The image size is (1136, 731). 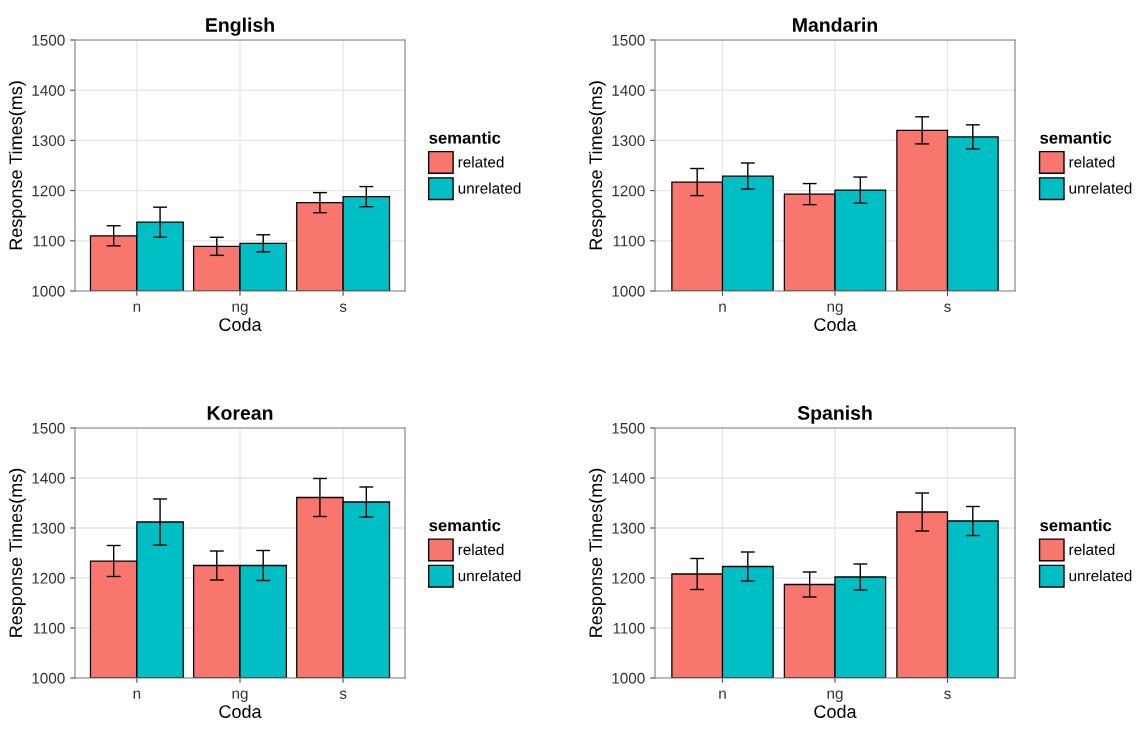 I want to click on chart-title: Mandarin, so click(x=835, y=24).